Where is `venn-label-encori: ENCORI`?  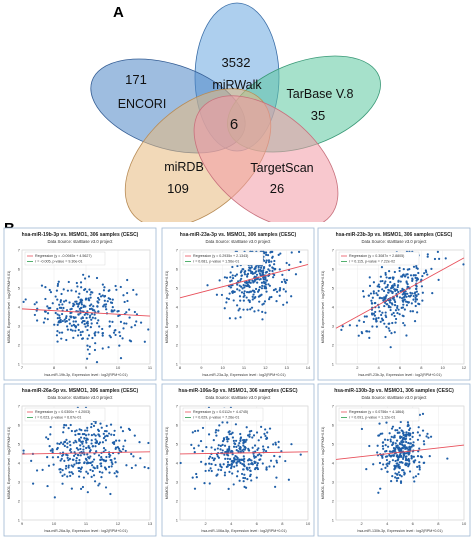
venn-label-encori: ENCORI is located at coordinates (142, 104).